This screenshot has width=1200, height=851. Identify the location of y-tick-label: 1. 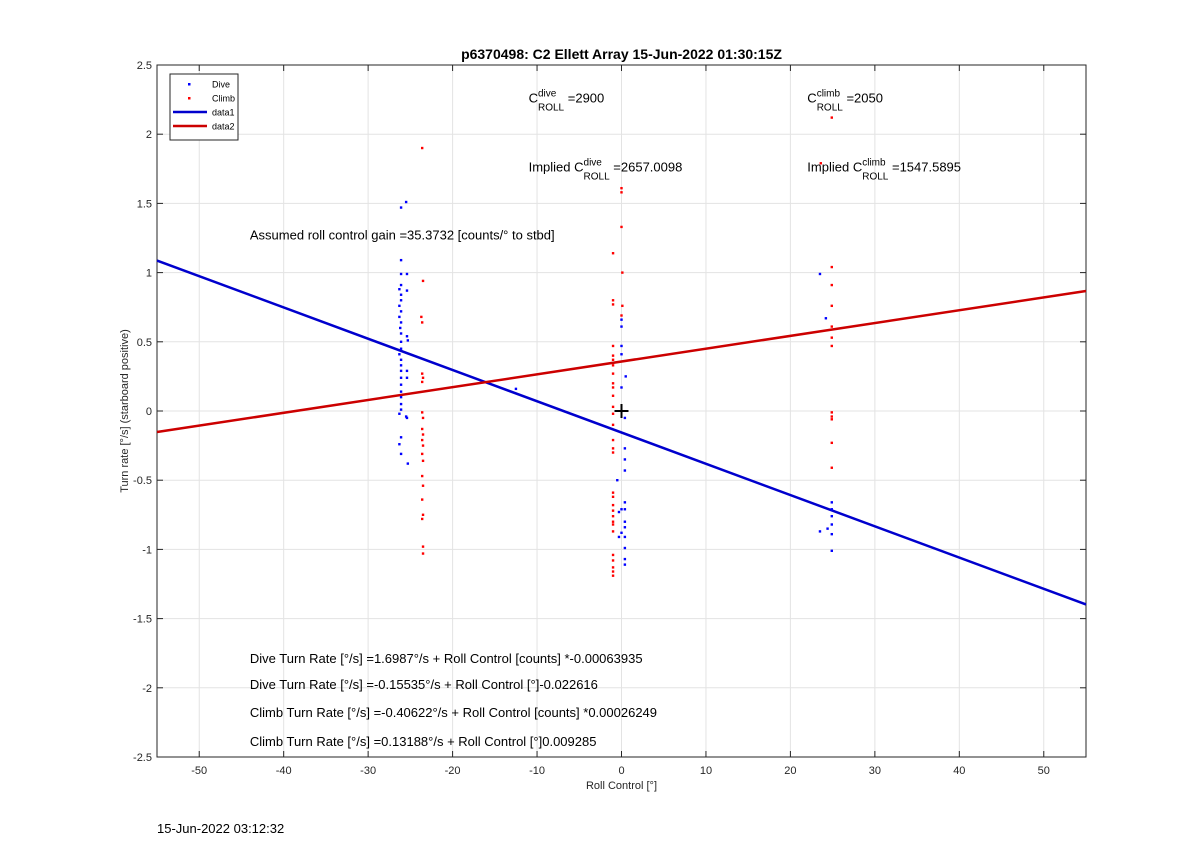
(149, 274).